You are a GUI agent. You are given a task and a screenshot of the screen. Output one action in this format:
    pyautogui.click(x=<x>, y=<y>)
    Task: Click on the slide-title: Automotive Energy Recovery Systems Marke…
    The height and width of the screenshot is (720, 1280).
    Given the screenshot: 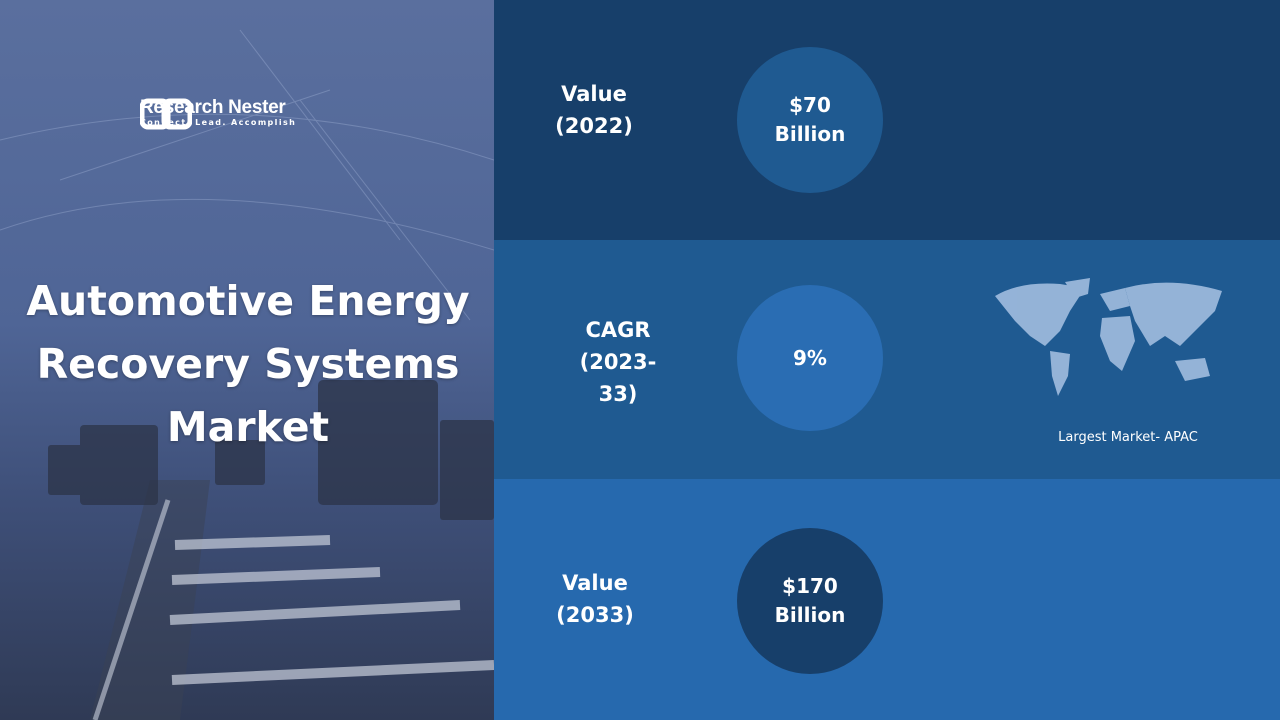 What is the action you would take?
    pyautogui.click(x=248, y=364)
    